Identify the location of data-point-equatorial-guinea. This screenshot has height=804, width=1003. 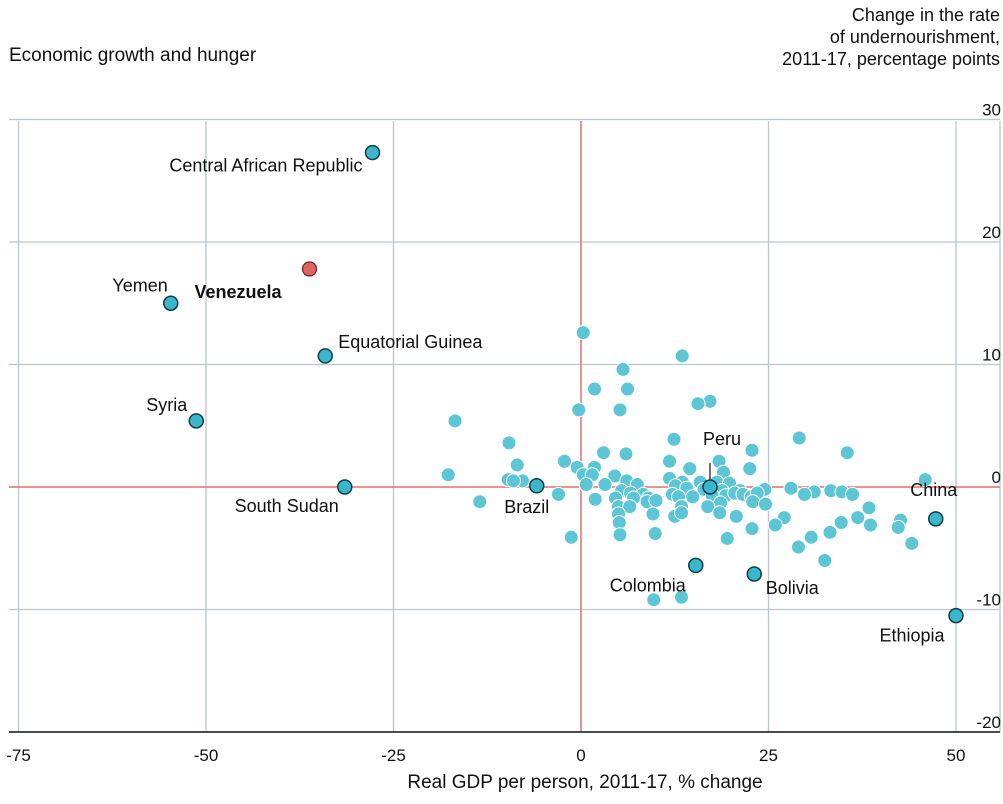
(325, 356).